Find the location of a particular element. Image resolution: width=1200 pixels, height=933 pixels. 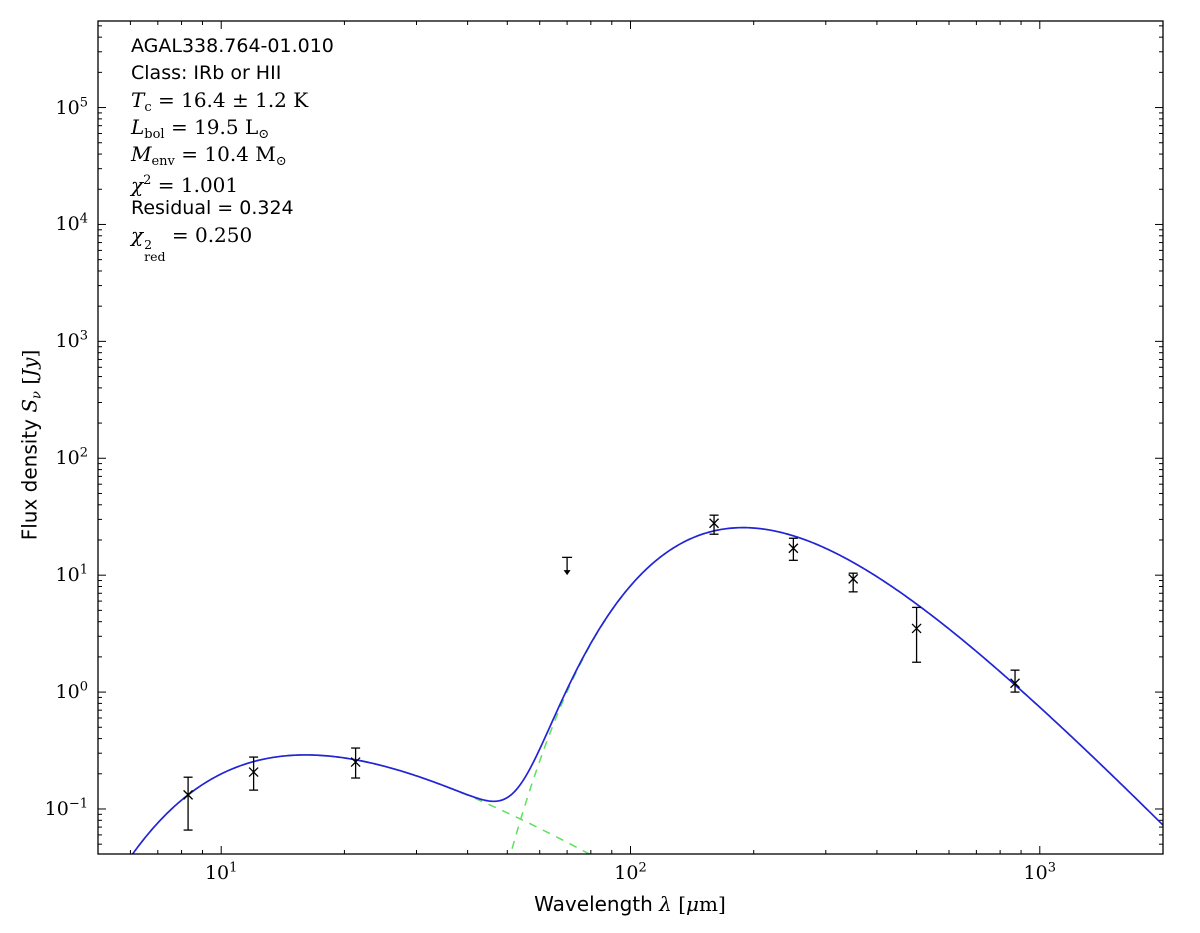

y-tick-label: 10⁰ is located at coordinates (71, 691).